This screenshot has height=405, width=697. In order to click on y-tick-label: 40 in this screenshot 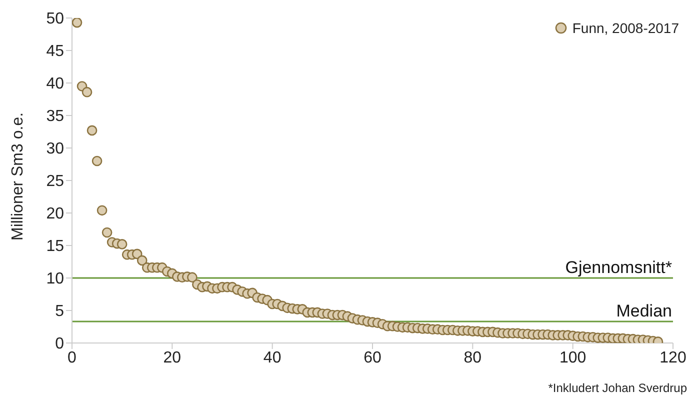, I will do `click(55, 84)`.